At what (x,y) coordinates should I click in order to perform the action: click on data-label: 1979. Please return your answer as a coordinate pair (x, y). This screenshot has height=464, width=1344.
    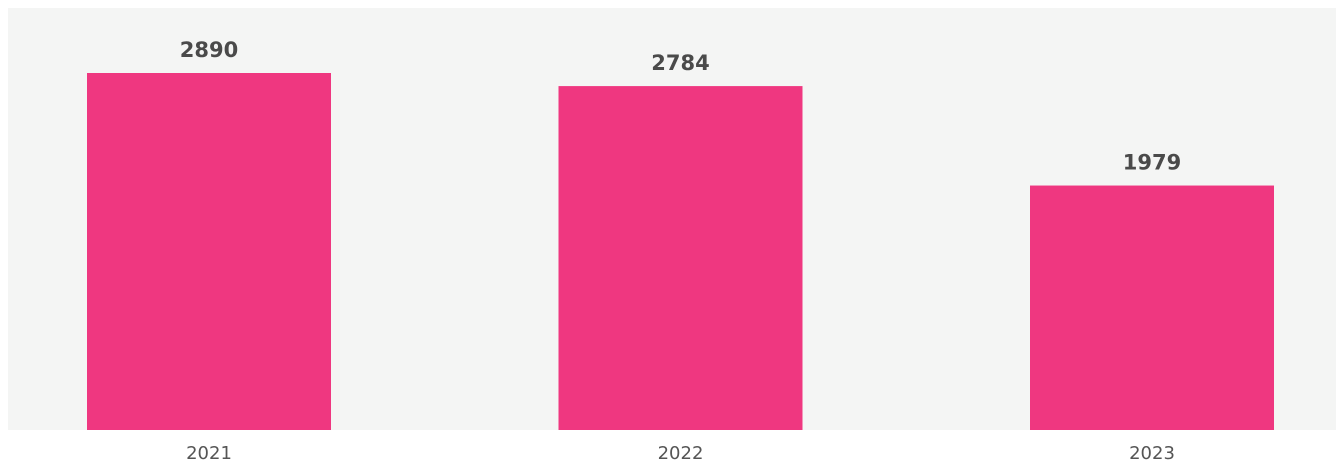
    Looking at the image, I should click on (1152, 163).